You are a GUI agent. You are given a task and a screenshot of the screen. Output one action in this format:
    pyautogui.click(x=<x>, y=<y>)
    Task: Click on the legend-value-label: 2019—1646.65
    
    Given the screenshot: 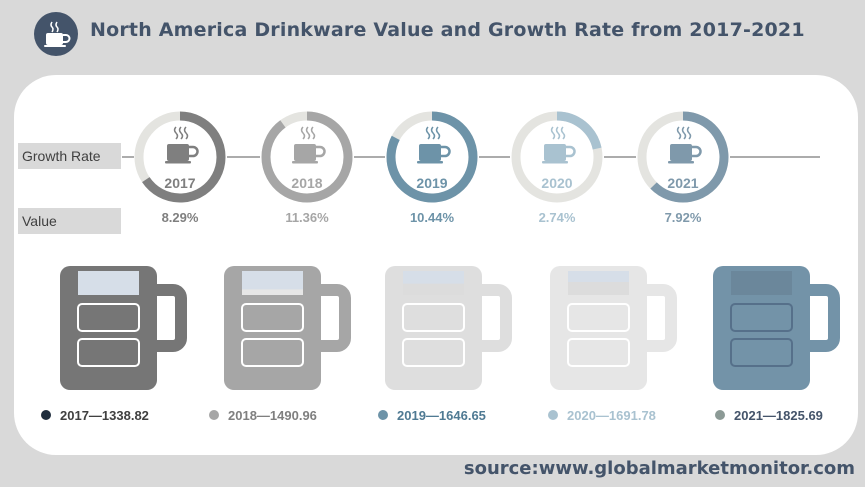 What is the action you would take?
    pyautogui.click(x=441, y=415)
    